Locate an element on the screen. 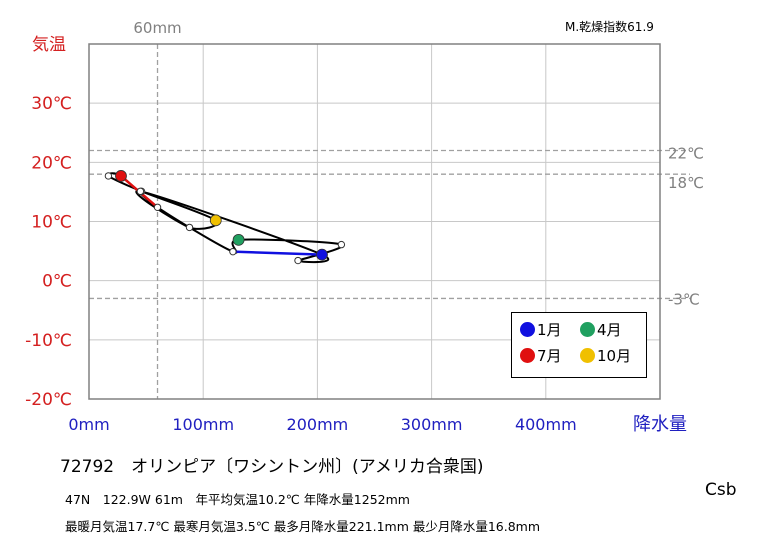 The width and height of the screenshot is (763, 545). climate-loop is located at coordinates (225, 218).